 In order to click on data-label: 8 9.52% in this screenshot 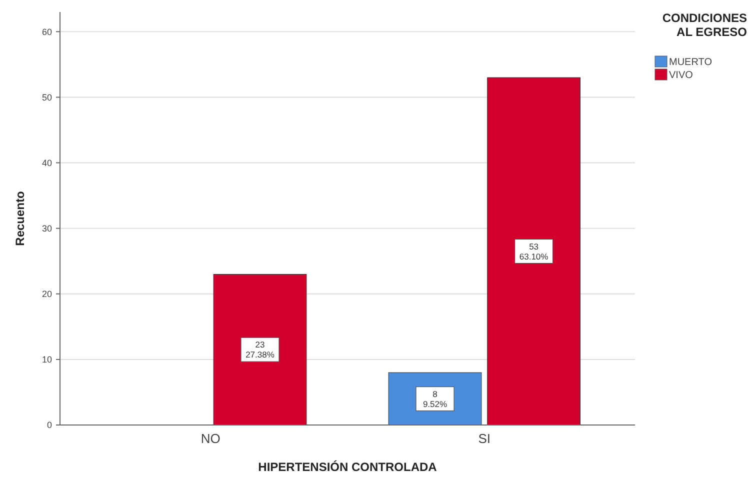, I will do `click(435, 398)`.